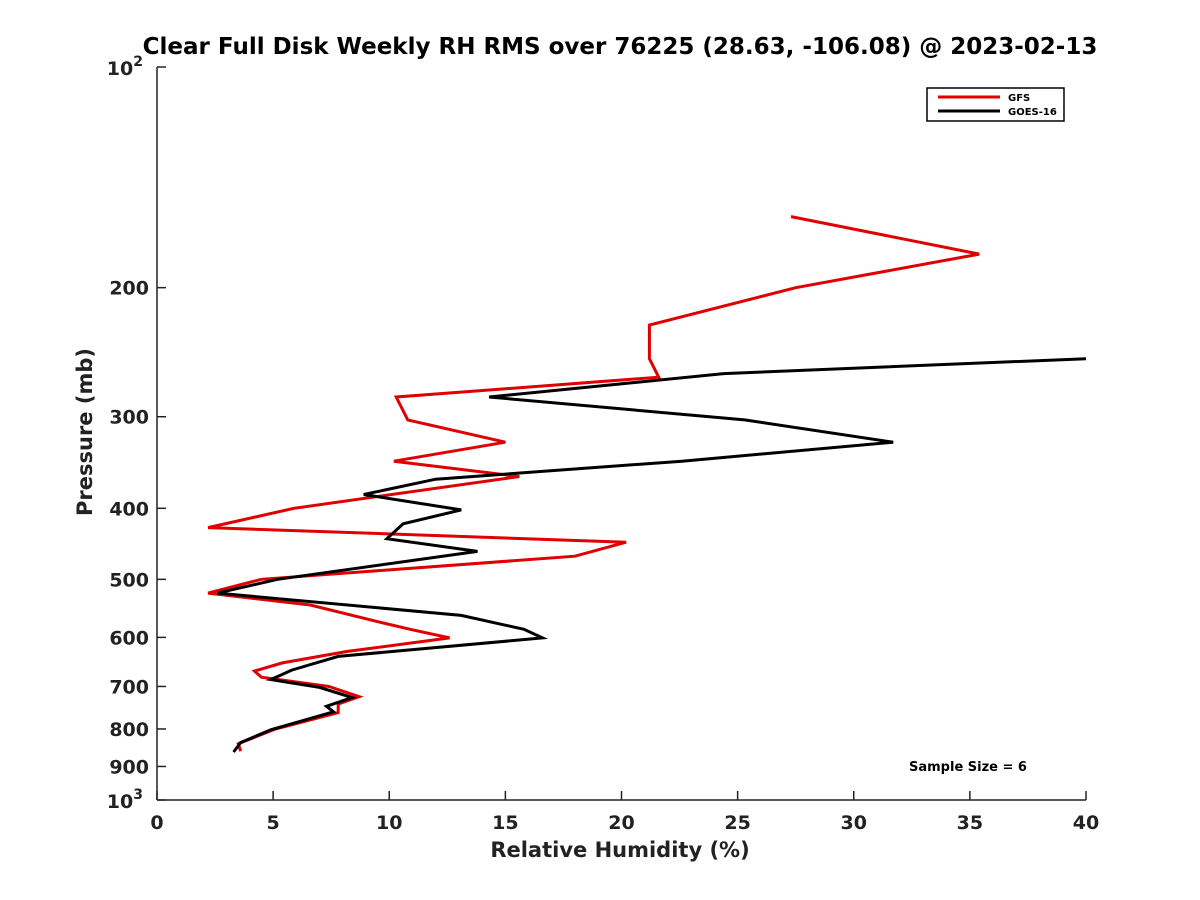 The height and width of the screenshot is (900, 1200). What do you see at coordinates (970, 823) in the screenshot?
I see `x-tick-label: 35` at bounding box center [970, 823].